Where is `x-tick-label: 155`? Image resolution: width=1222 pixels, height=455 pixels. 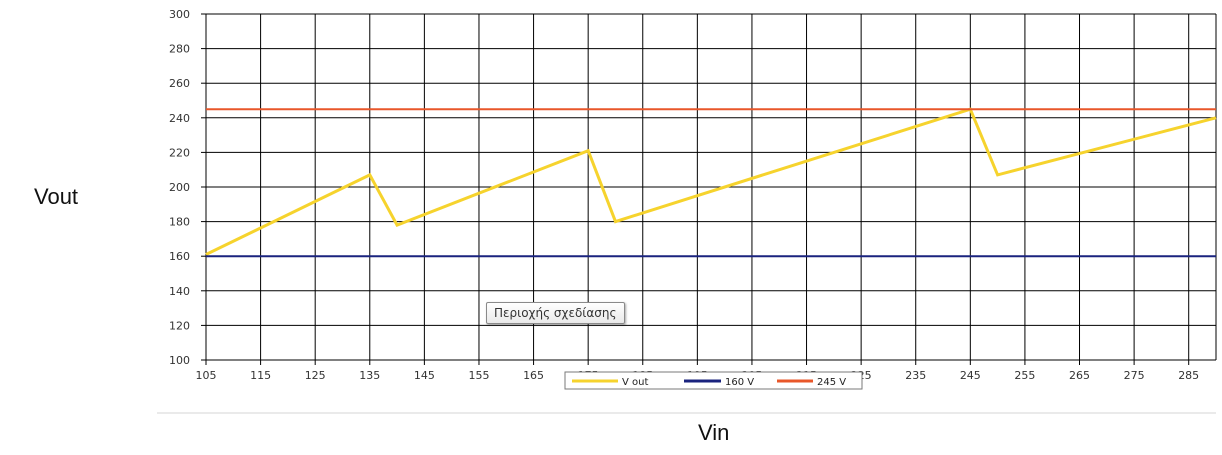 x-tick-label: 155 is located at coordinates (478, 375).